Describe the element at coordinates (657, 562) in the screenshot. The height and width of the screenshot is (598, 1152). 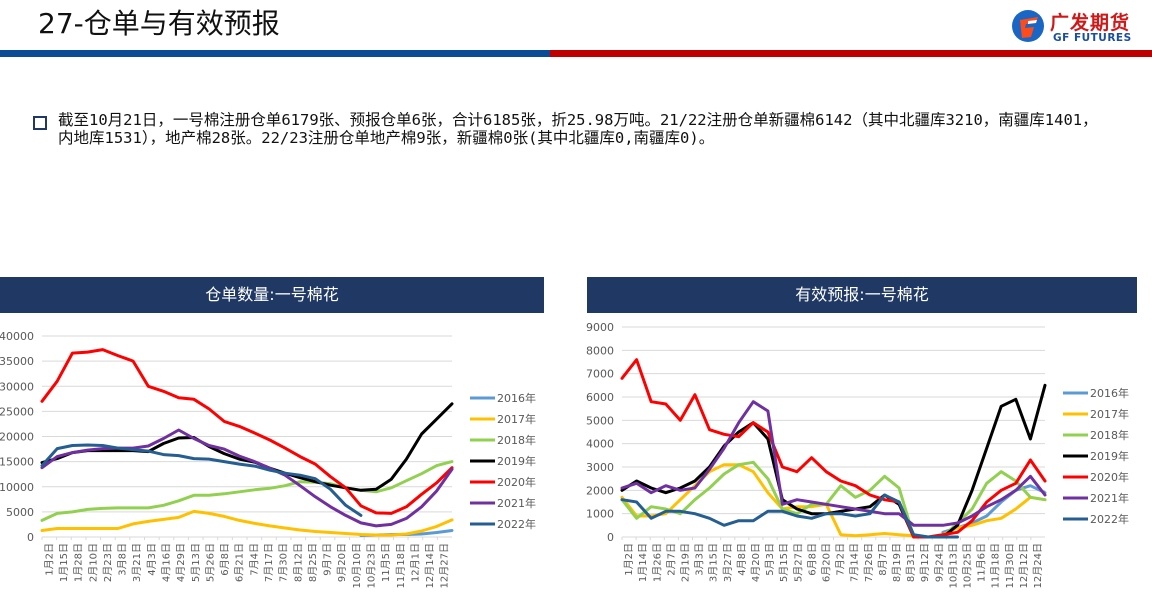
I see `x-tick-label: 1月26日` at that location.